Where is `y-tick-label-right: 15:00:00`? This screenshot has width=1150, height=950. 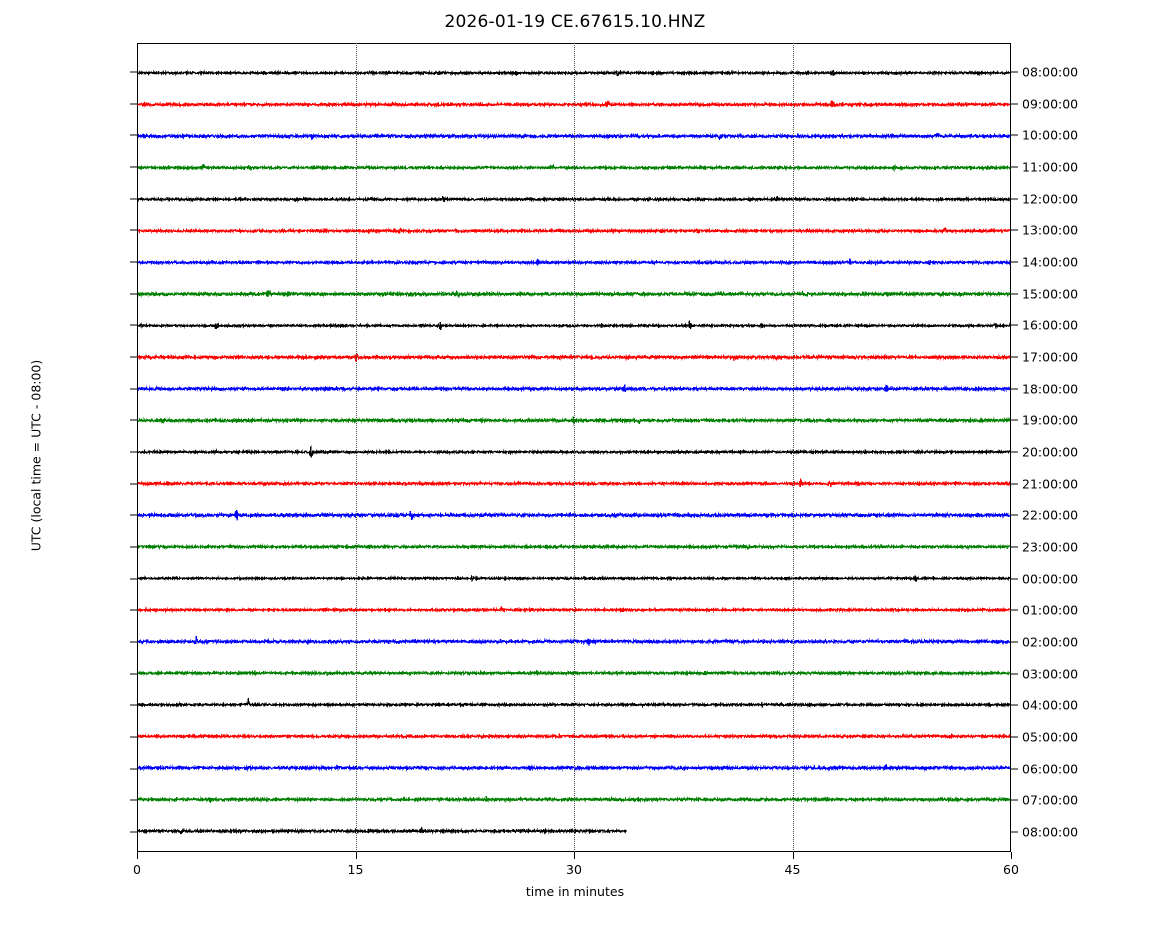 y-tick-label-right: 15:00:00 is located at coordinates (1050, 294).